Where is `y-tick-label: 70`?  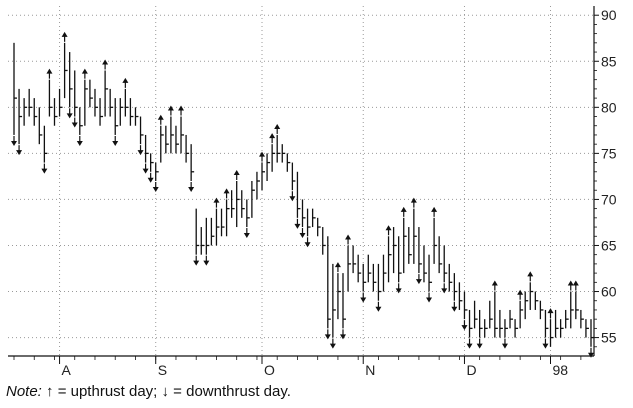
y-tick-label: 70 is located at coordinates (609, 199).